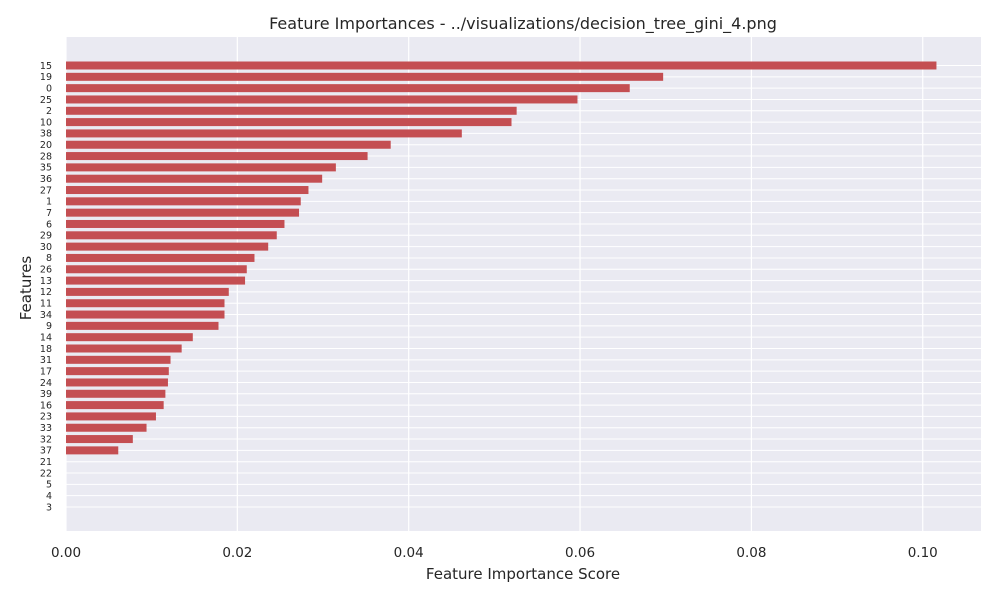 The height and width of the screenshot is (600, 1000). What do you see at coordinates (580, 553) in the screenshot?
I see `x-tick-label: 0.06` at bounding box center [580, 553].